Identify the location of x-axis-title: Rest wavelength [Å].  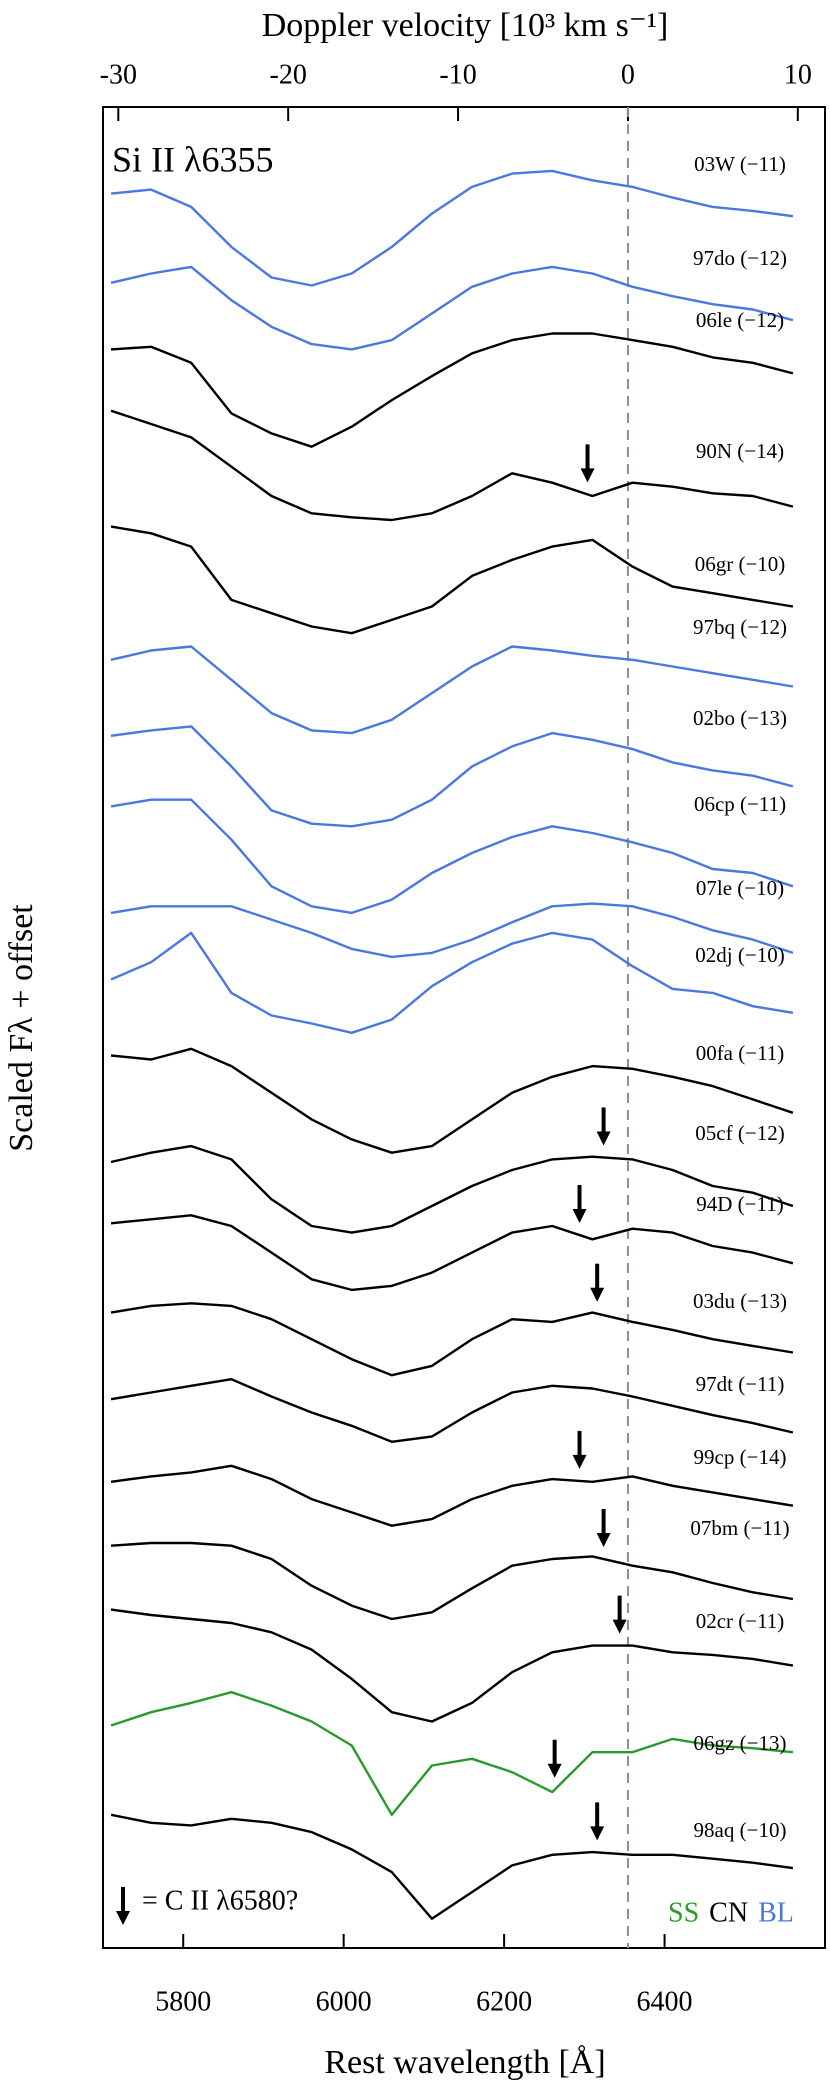
(464, 2062).